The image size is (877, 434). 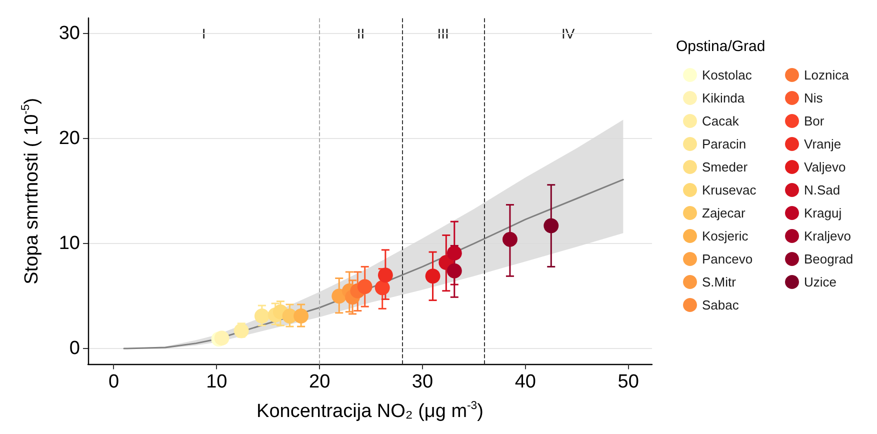 What do you see at coordinates (724, 144) in the screenshot?
I see `legend-label: Paracin` at bounding box center [724, 144].